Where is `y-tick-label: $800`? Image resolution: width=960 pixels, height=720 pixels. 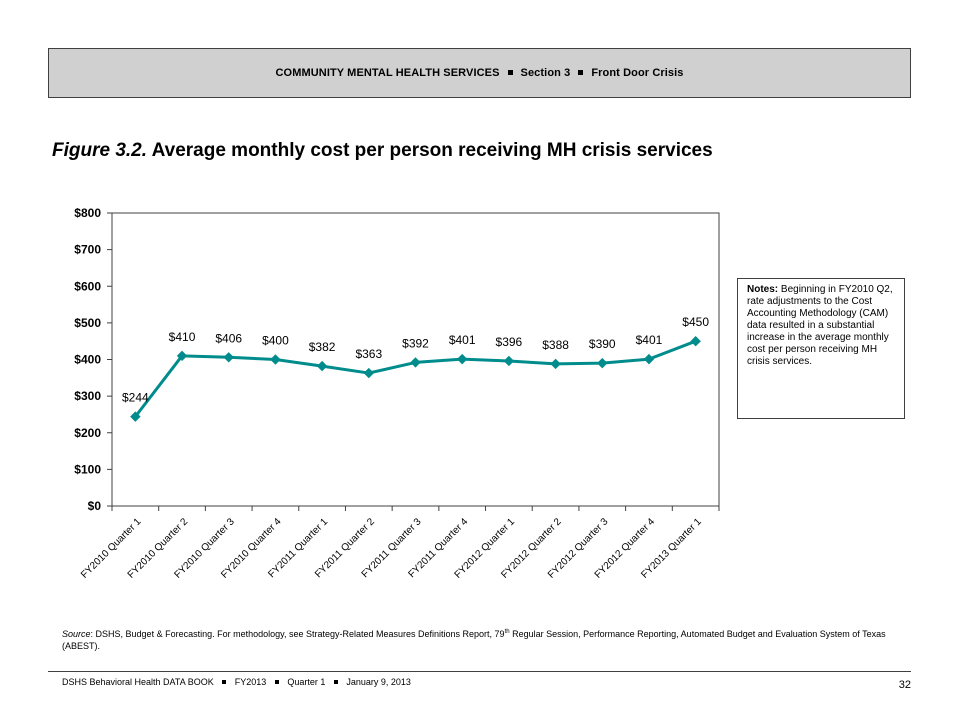 y-tick-label: $800 is located at coordinates (87, 213).